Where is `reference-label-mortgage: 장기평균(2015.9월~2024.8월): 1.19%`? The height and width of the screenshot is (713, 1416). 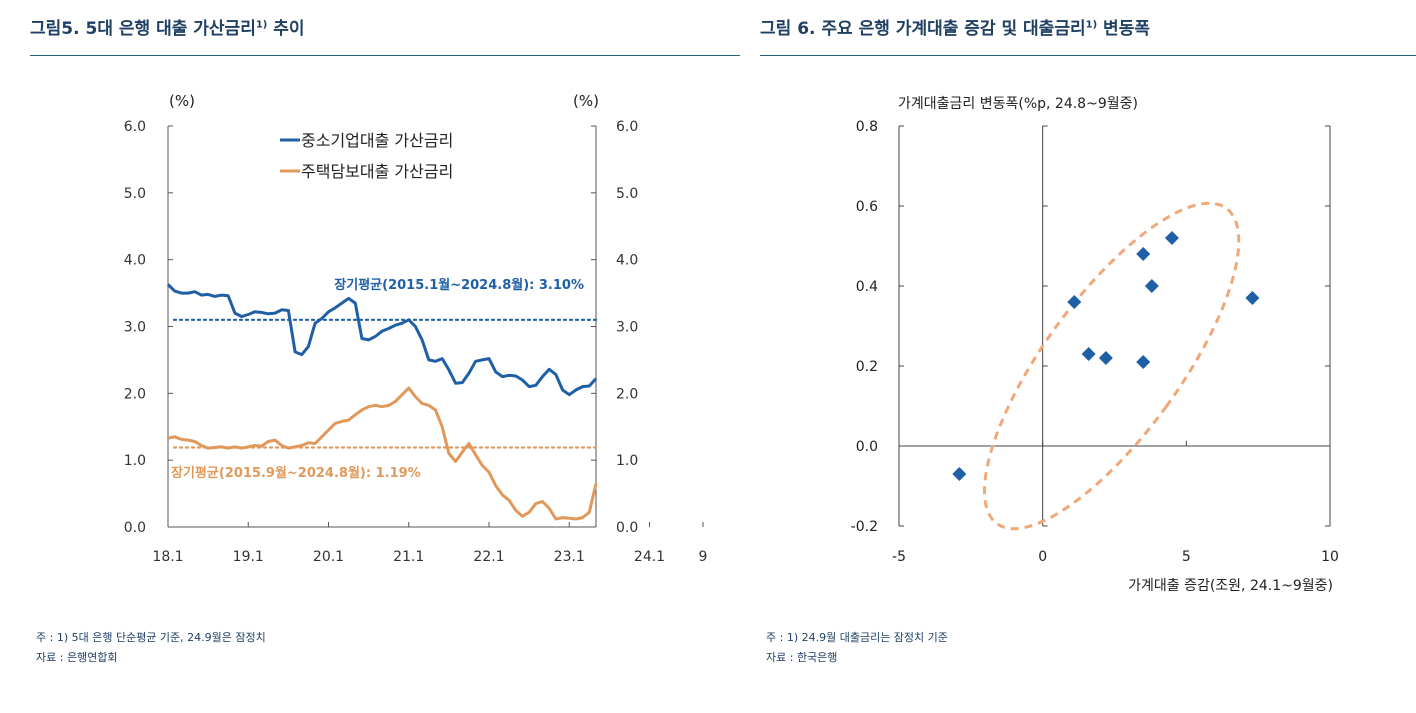 reference-label-mortgage: 장기평균(2015.9월~2024.8월): 1.19% is located at coordinates (296, 473).